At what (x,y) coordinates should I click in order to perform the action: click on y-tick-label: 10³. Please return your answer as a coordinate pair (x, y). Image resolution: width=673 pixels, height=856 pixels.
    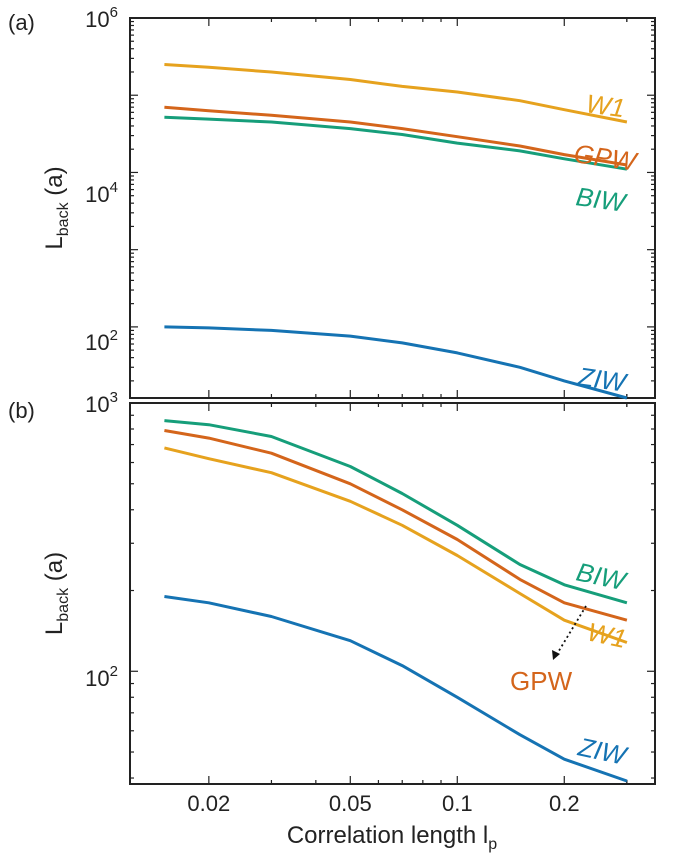
    Looking at the image, I should click on (101, 403).